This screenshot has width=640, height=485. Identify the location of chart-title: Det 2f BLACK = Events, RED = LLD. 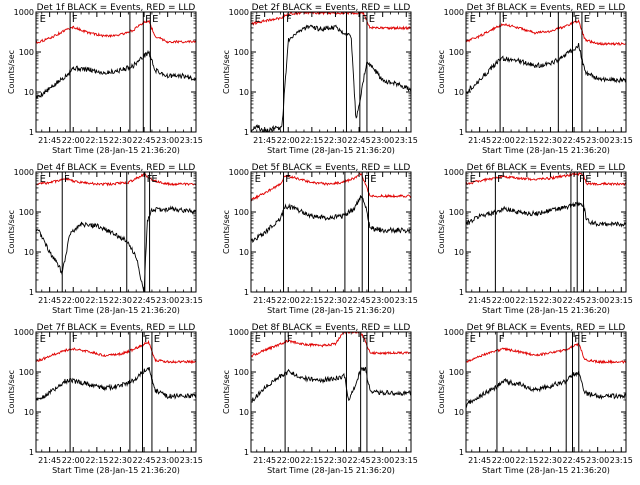
(331, 8).